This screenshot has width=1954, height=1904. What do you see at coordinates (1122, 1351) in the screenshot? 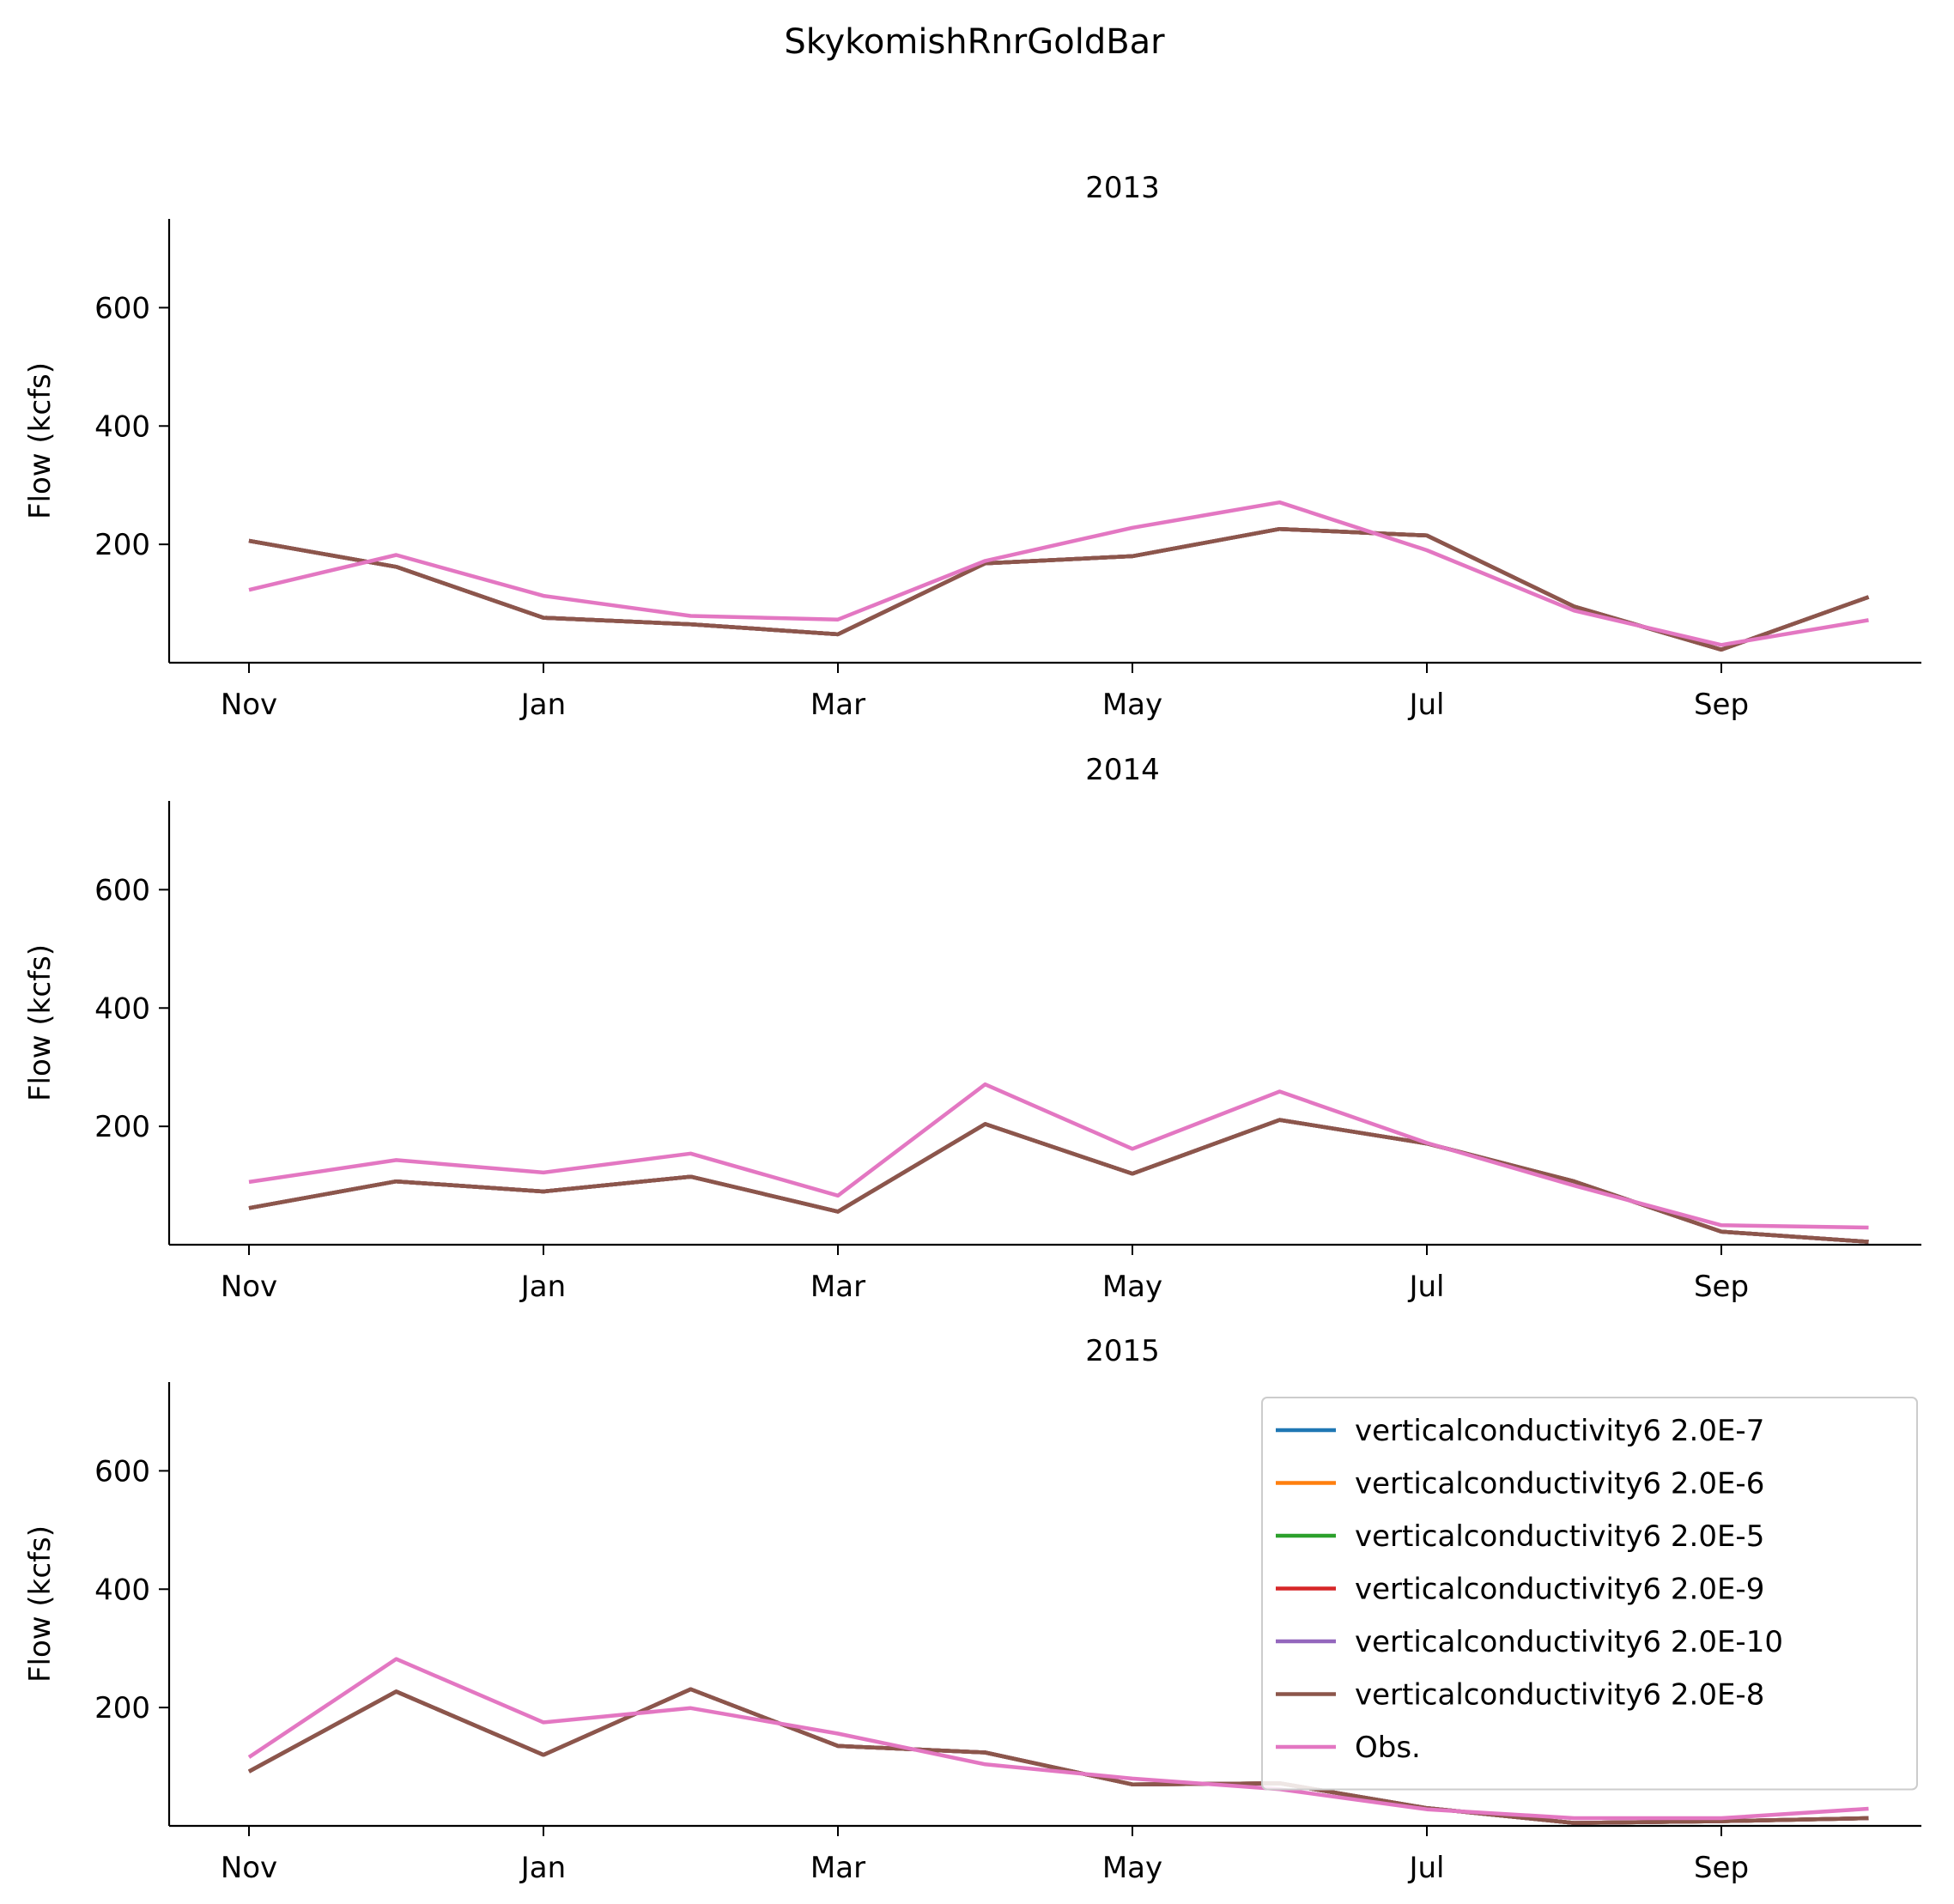
I see `subplot-title: 2015` at bounding box center [1122, 1351].